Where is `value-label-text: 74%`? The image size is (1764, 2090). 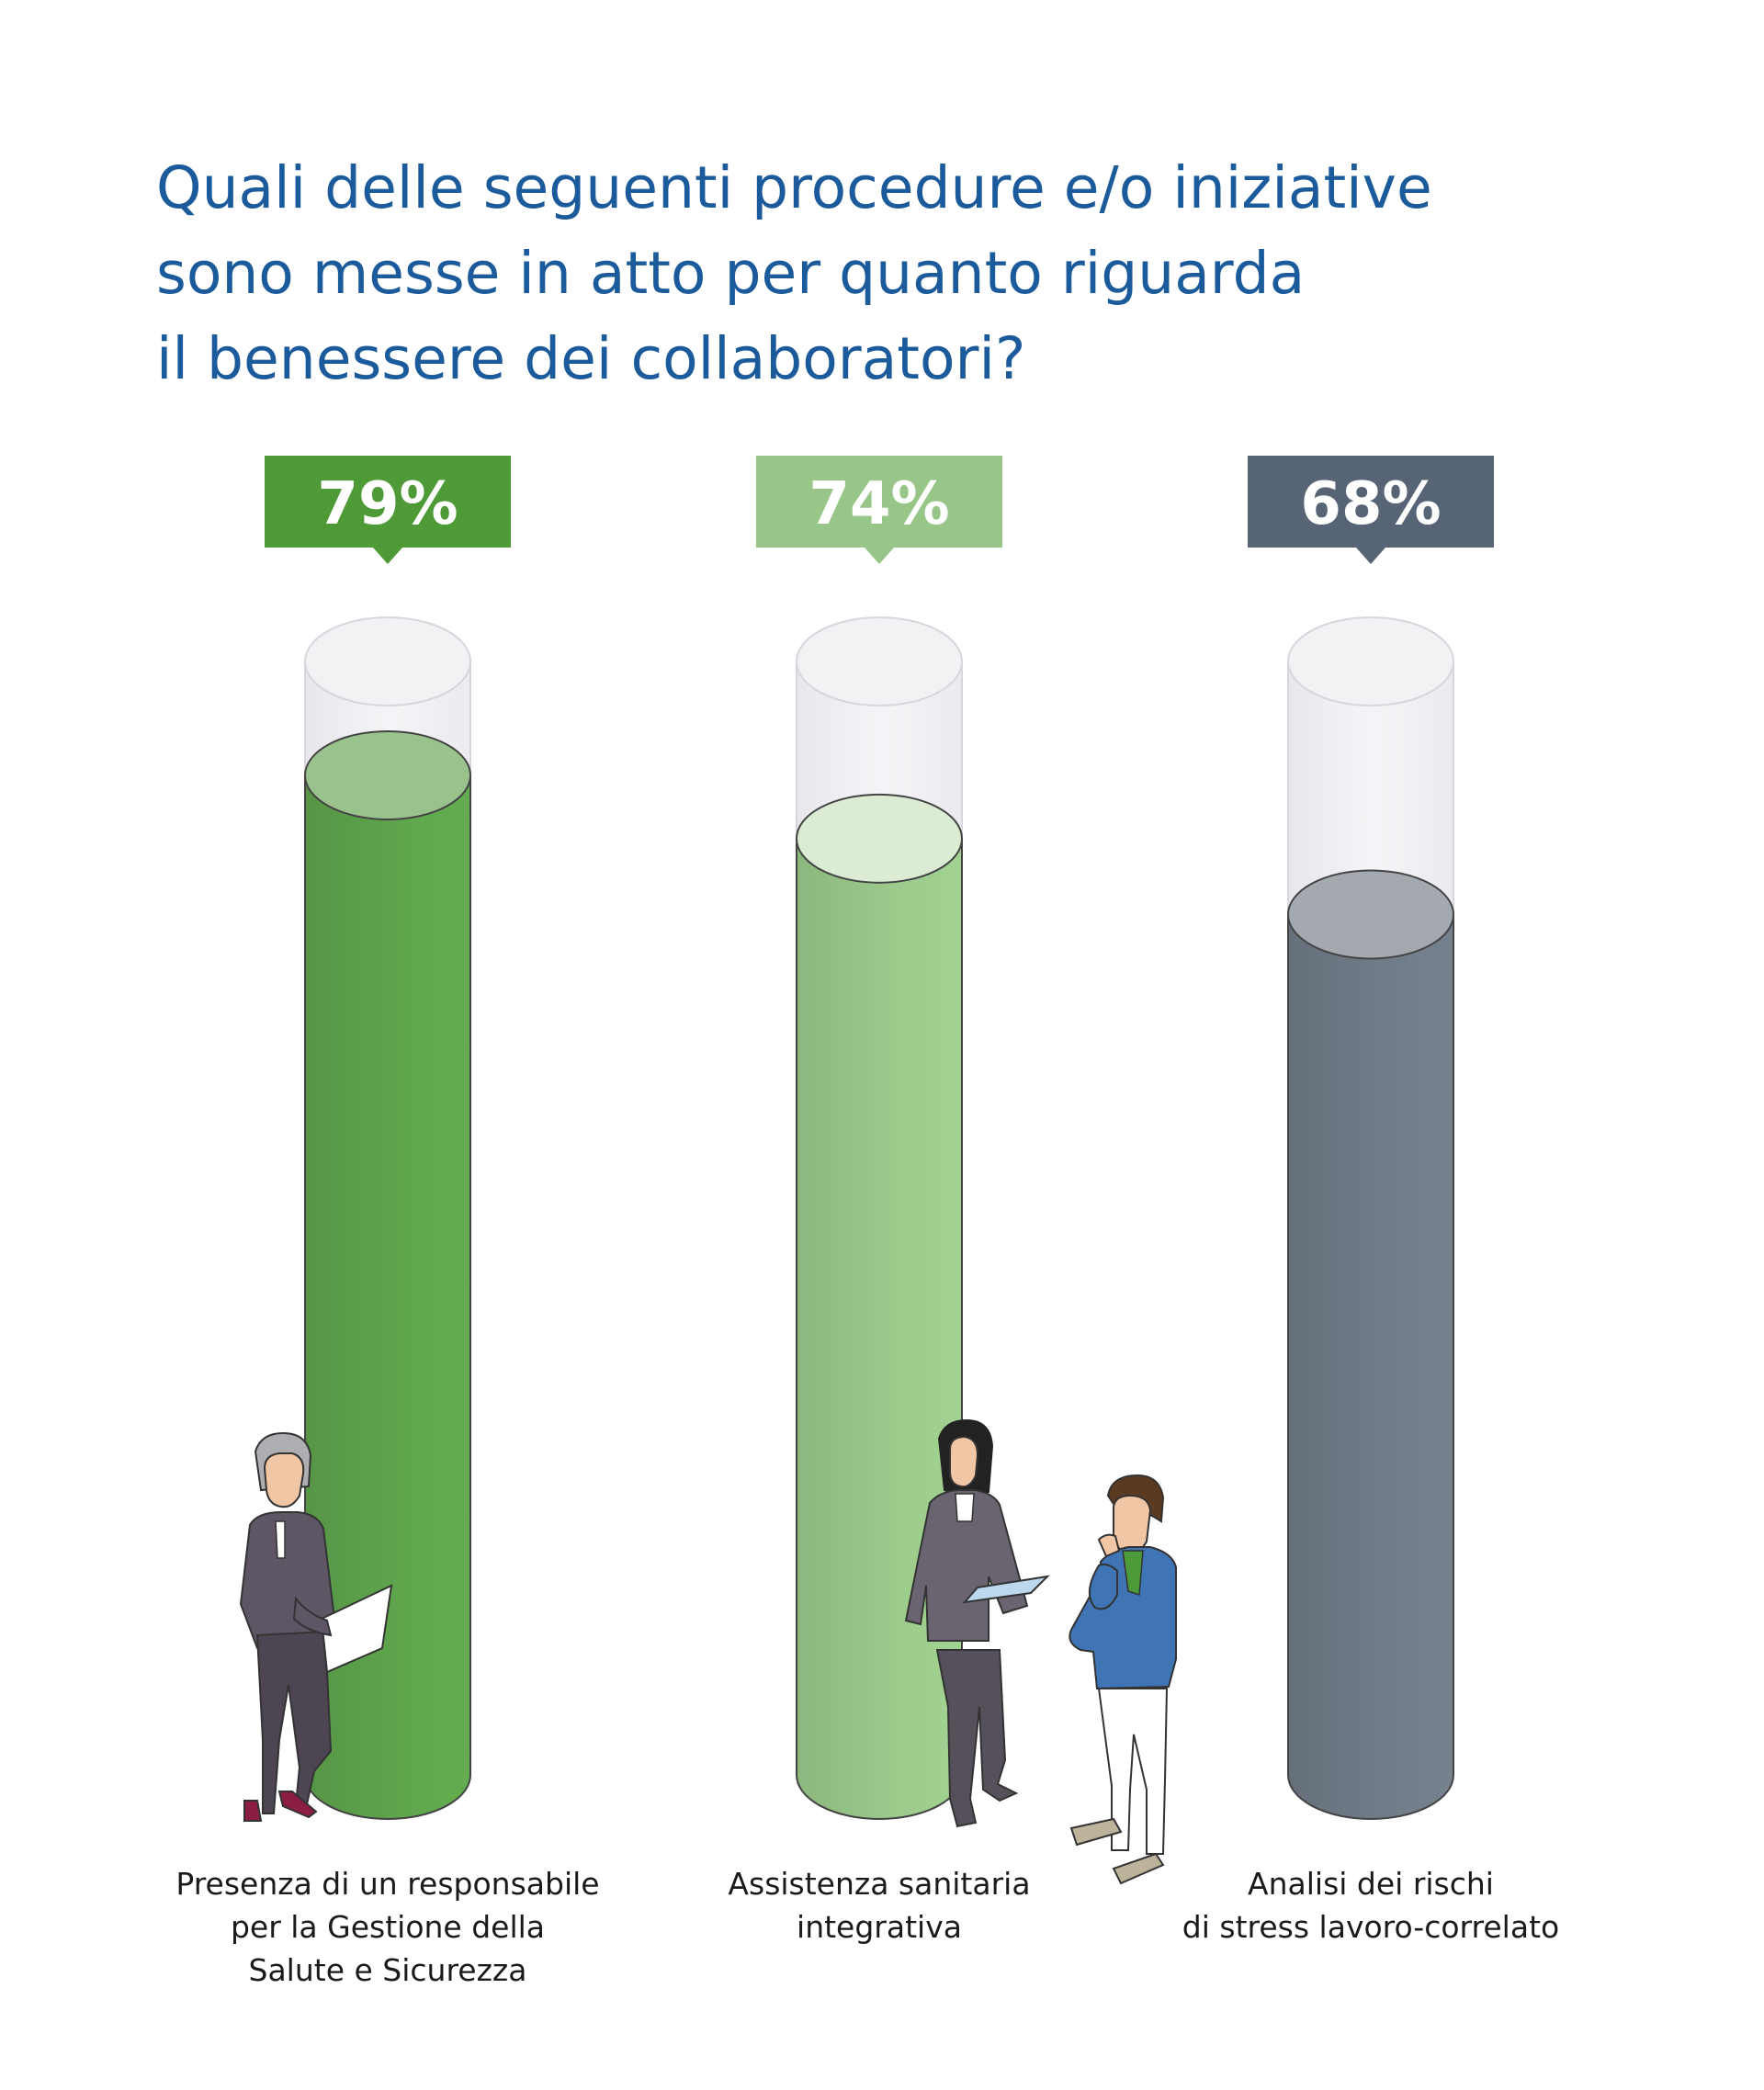
value-label-text: 74% is located at coordinates (878, 504).